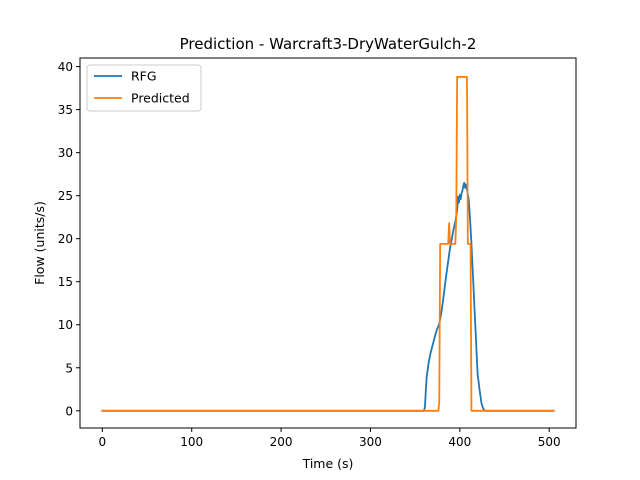  Describe the element at coordinates (144, 76) in the screenshot. I see `legend-label-rfg: RFG` at that location.